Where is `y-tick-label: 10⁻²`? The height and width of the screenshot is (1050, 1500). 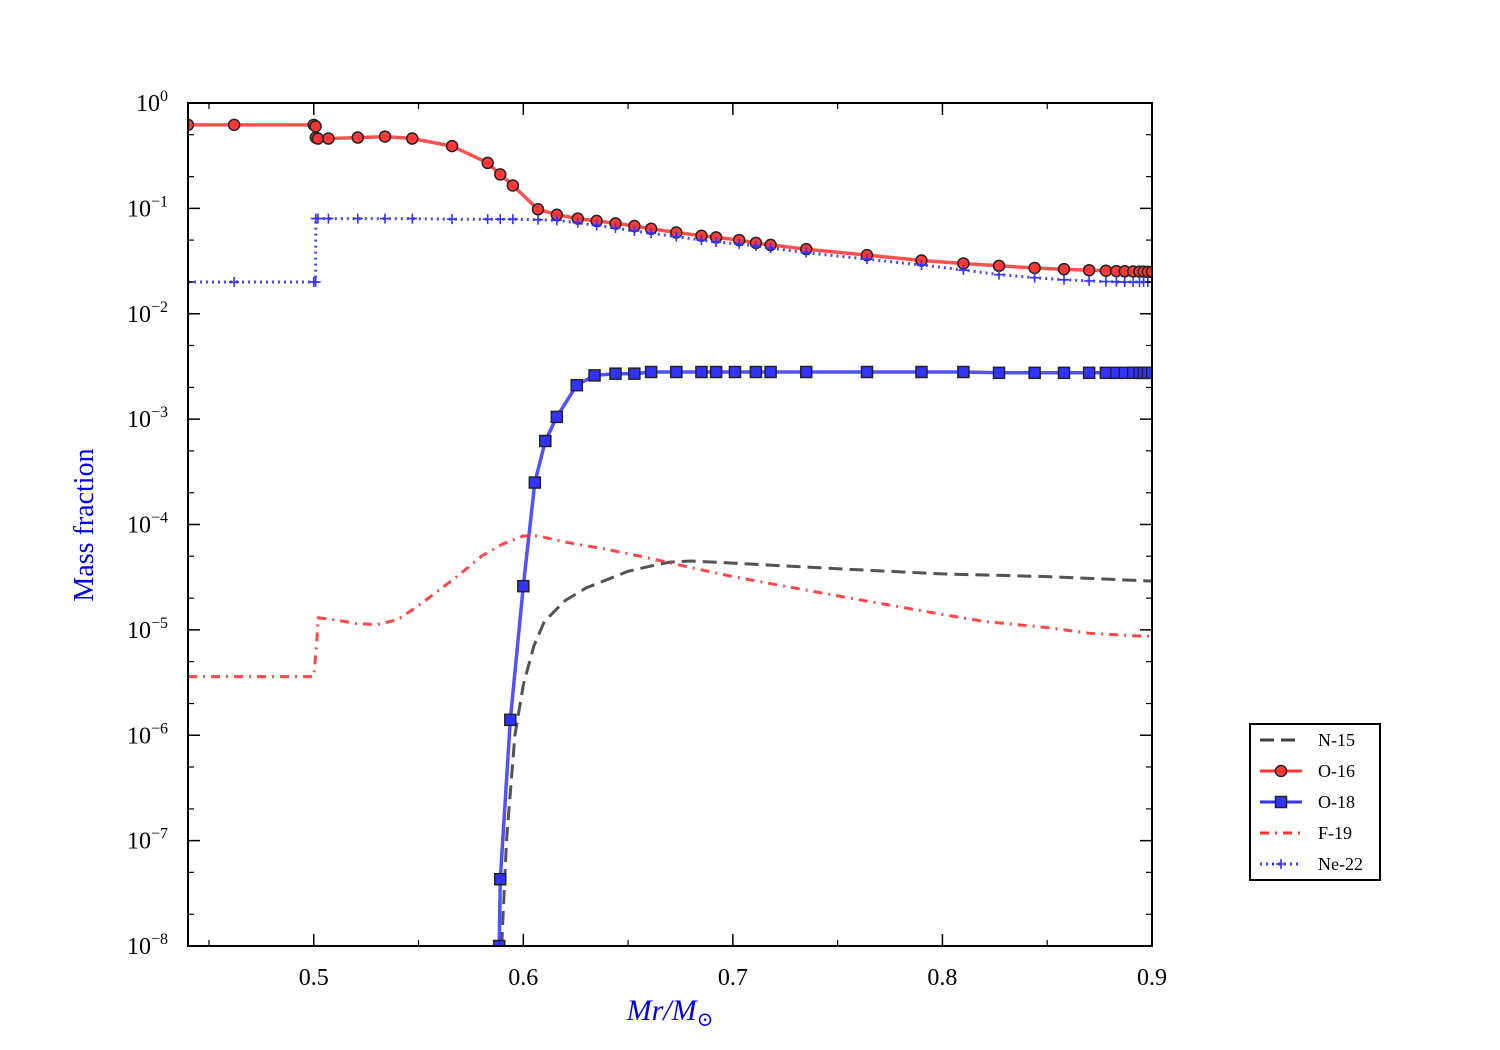 y-tick-label: 10⁻² is located at coordinates (147, 313).